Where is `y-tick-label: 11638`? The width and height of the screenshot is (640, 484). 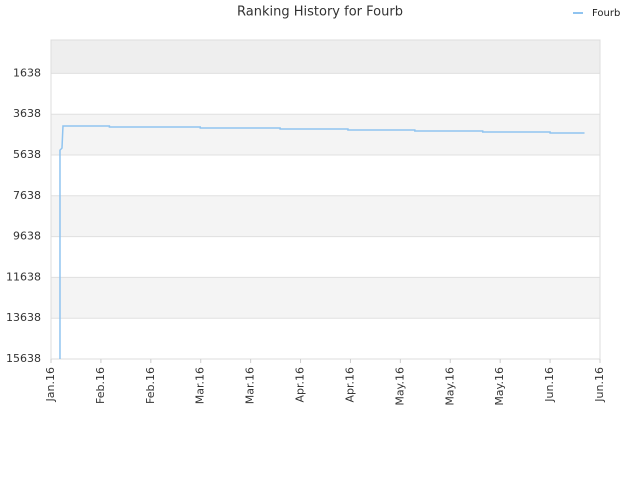
y-tick-label: 11638 is located at coordinates (23, 276).